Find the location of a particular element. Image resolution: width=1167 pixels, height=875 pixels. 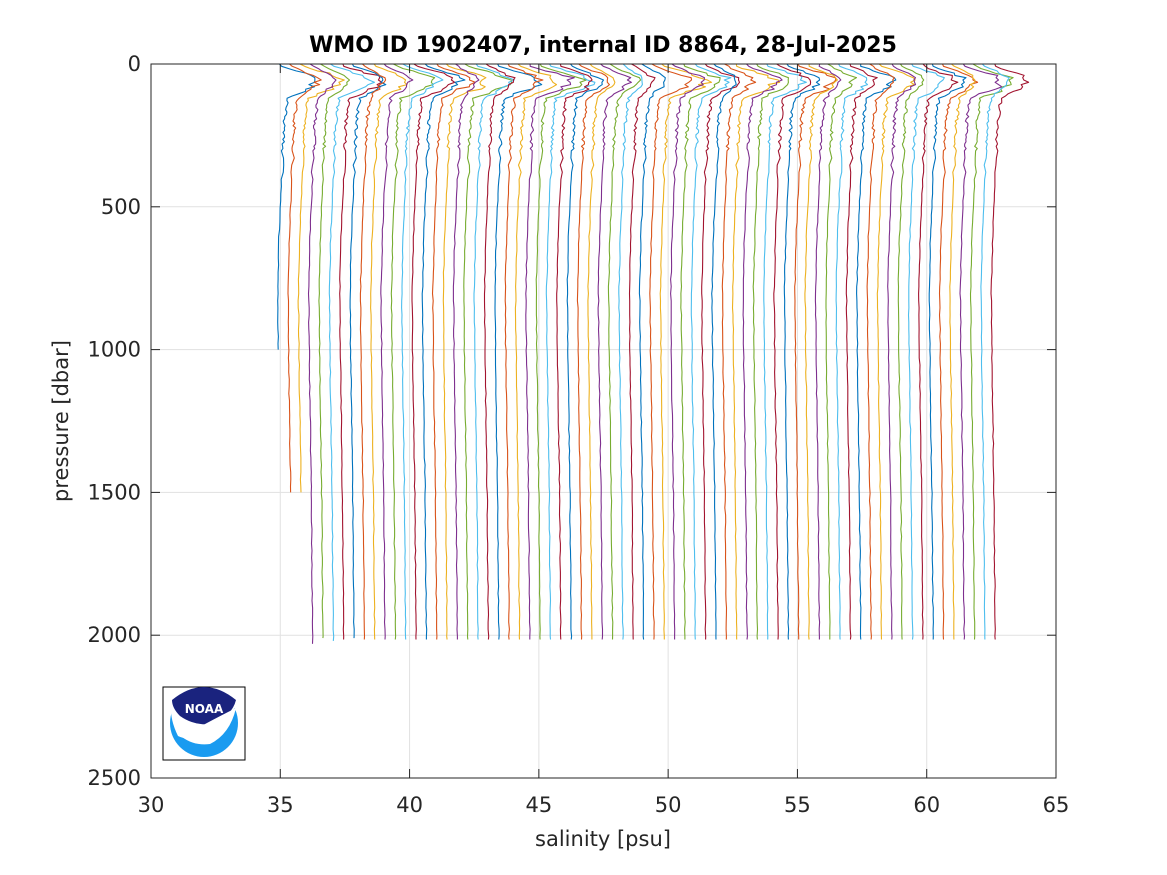

logo-text: NOAA is located at coordinates (204, 709).